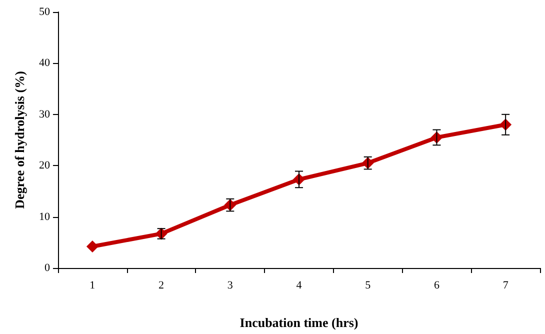 The image size is (545, 334). Describe the element at coordinates (44, 114) in the screenshot. I see `y-tick-label: 30` at that location.